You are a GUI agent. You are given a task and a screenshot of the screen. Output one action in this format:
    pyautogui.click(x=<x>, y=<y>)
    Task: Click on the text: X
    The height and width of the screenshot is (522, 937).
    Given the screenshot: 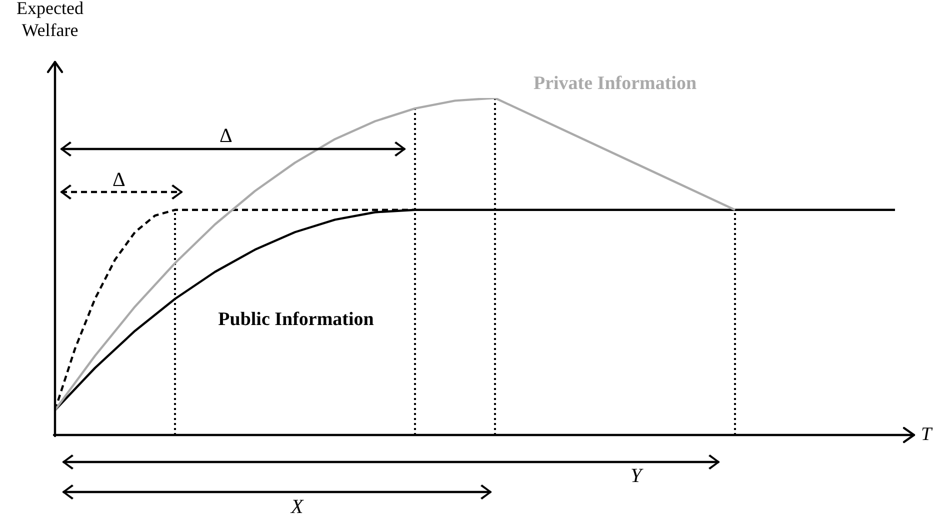 What is the action you would take?
    pyautogui.click(x=297, y=507)
    